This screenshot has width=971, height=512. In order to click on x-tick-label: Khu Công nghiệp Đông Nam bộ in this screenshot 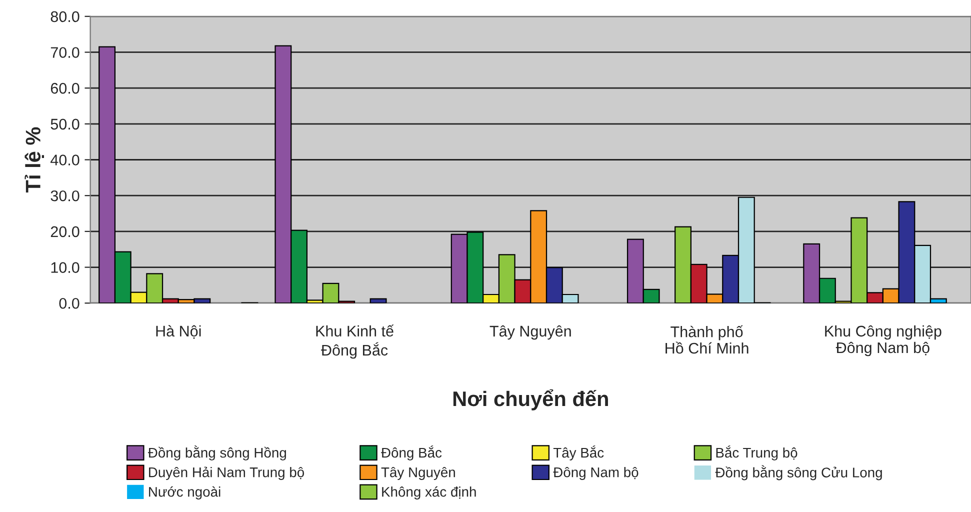, I will do `click(883, 340)`.